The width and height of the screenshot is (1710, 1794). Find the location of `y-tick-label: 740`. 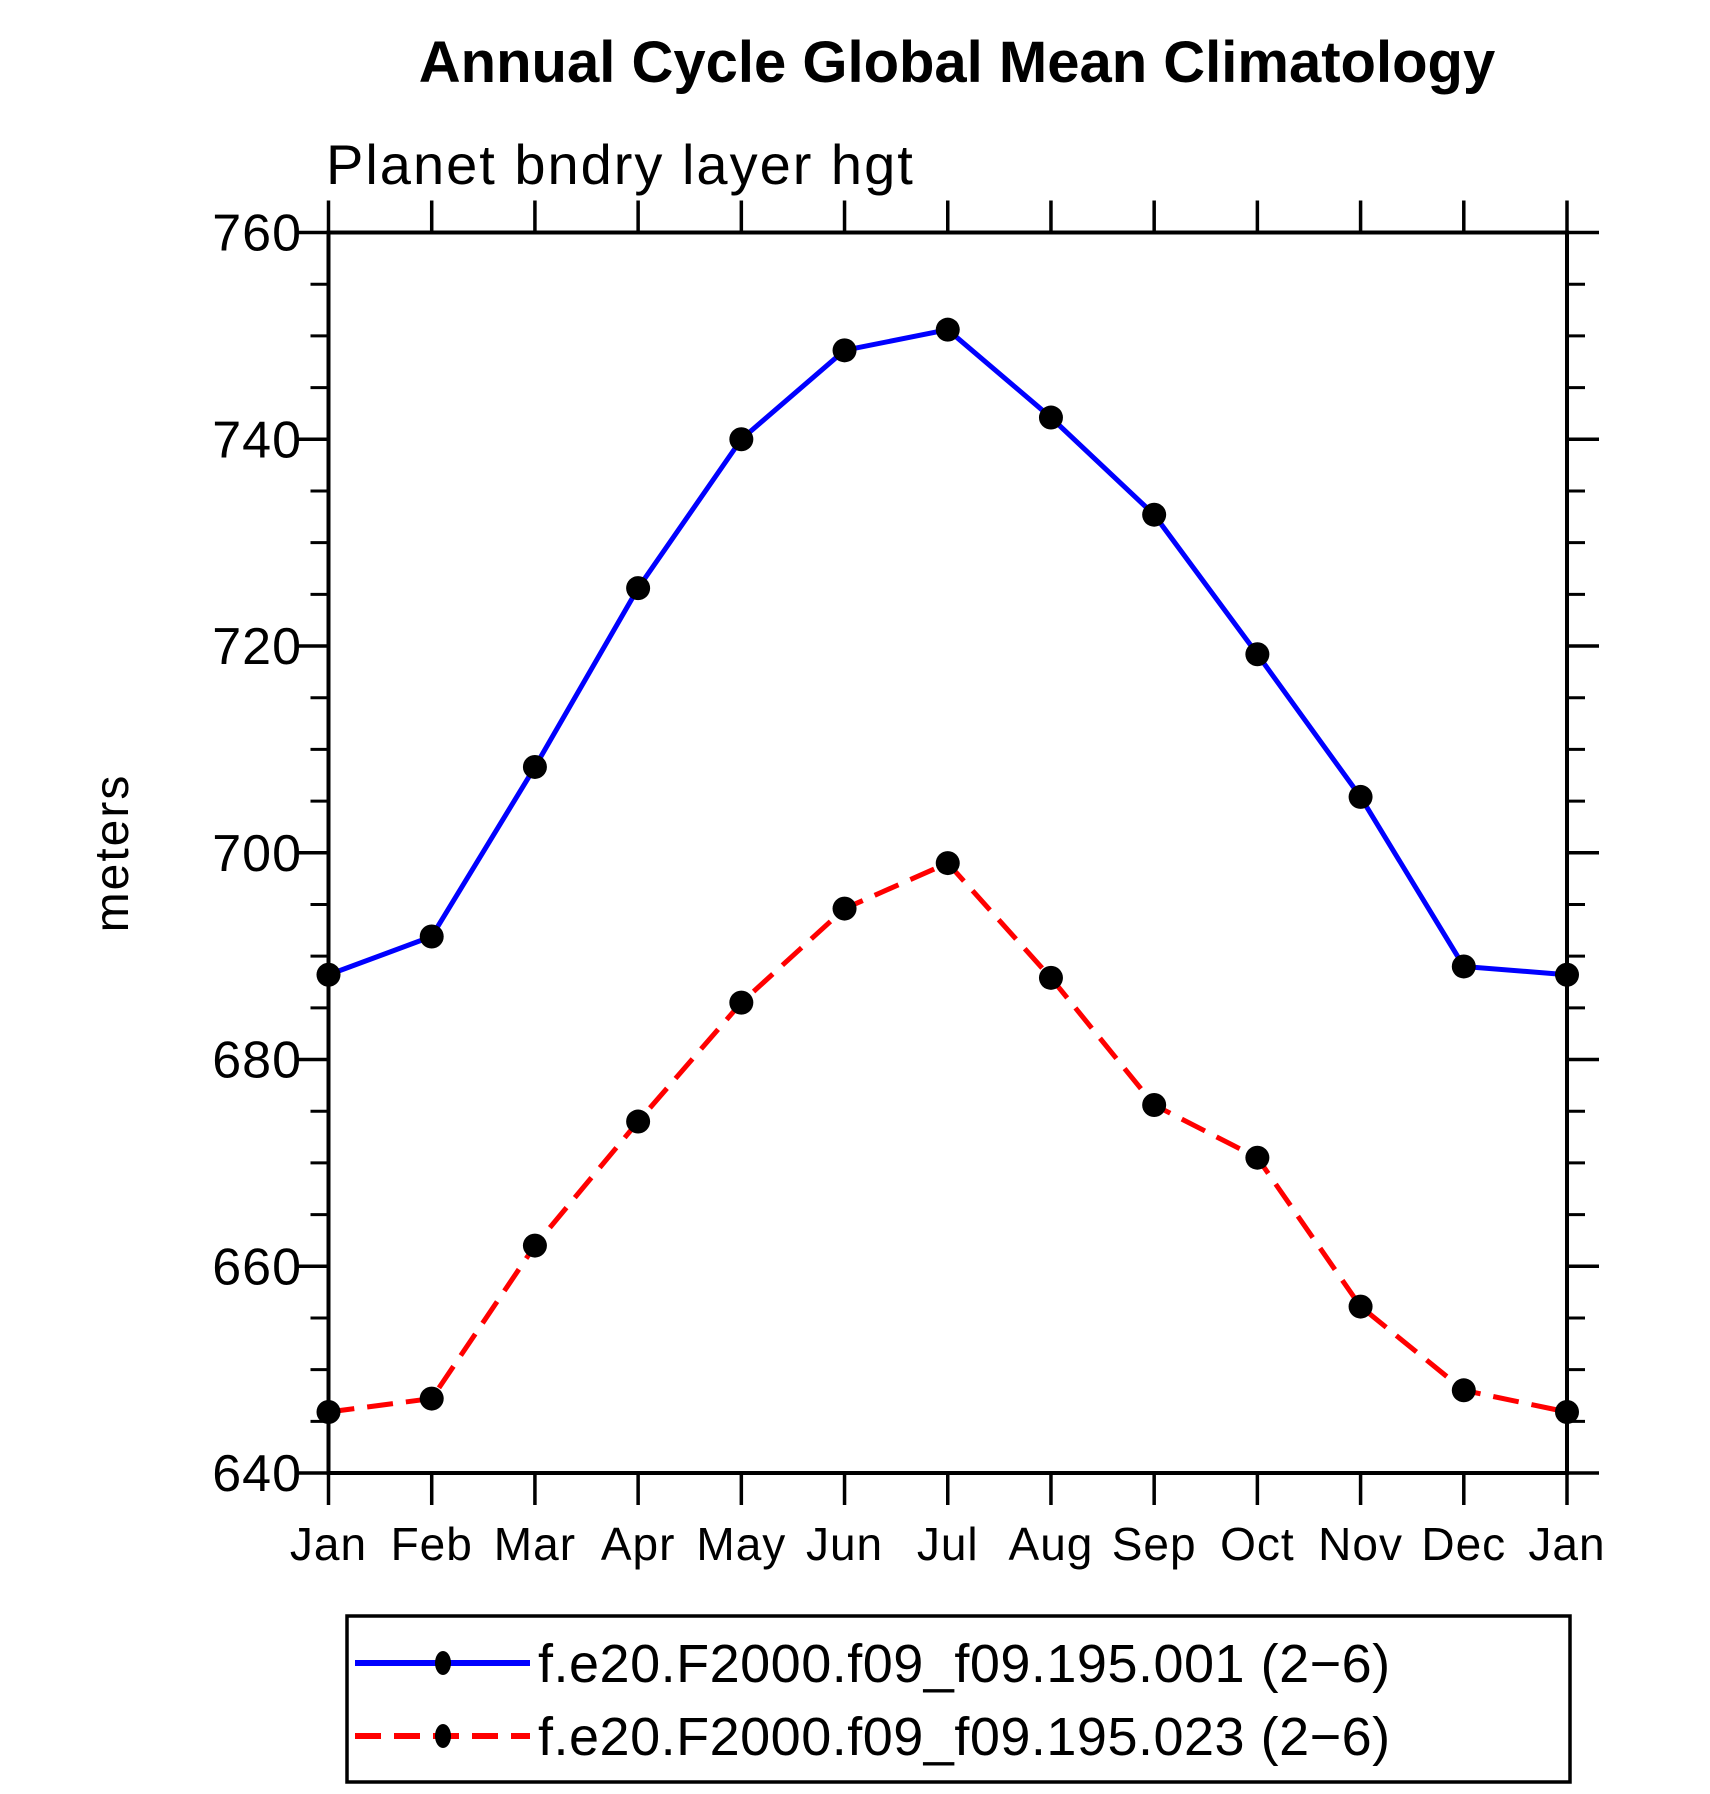

y-tick-label: 740 is located at coordinates (257, 440).